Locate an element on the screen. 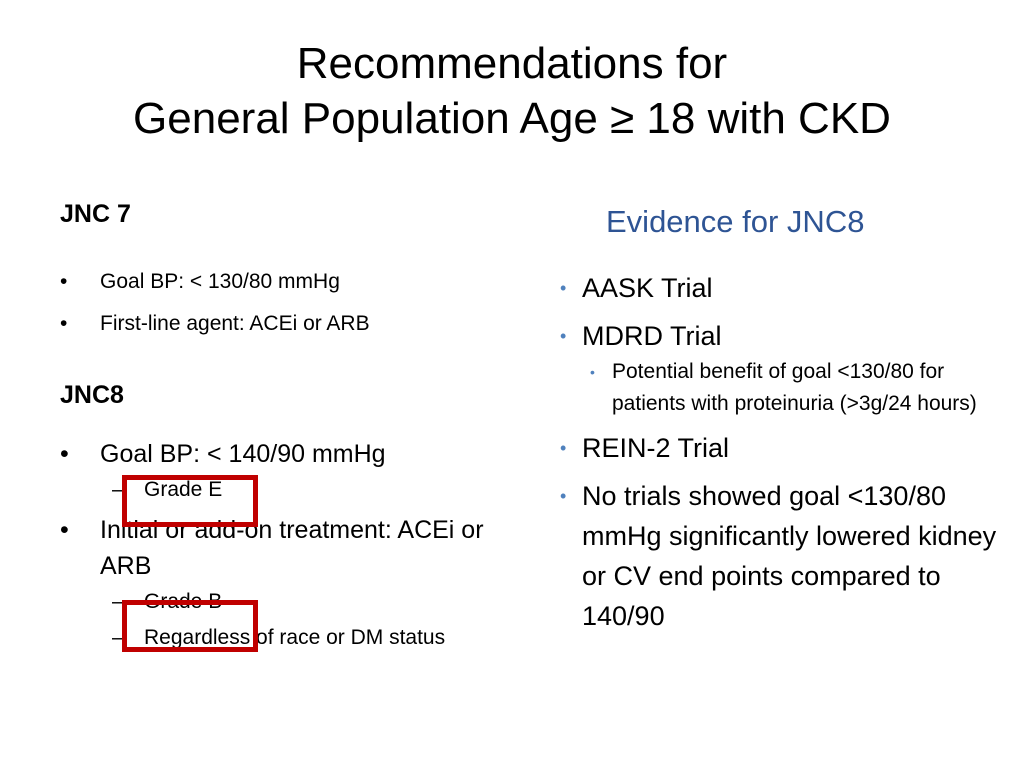 Image resolution: width=1024 pixels, height=768 pixels. title-line-1: Recommendations for is located at coordinates (512, 63).